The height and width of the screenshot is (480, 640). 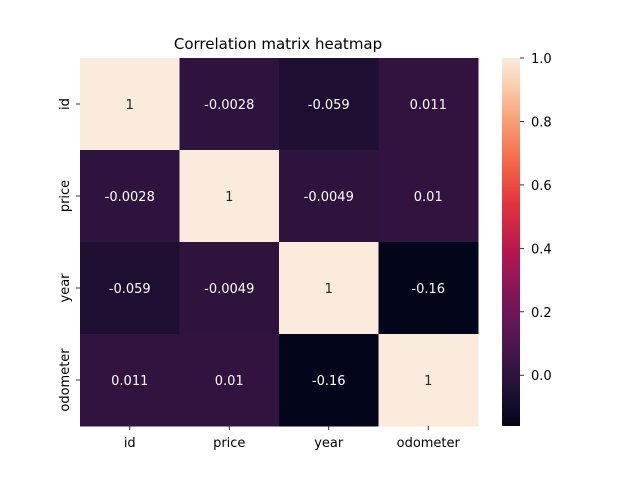 What do you see at coordinates (69, 255) in the screenshot?
I see `y-axis: id price year odometer` at bounding box center [69, 255].